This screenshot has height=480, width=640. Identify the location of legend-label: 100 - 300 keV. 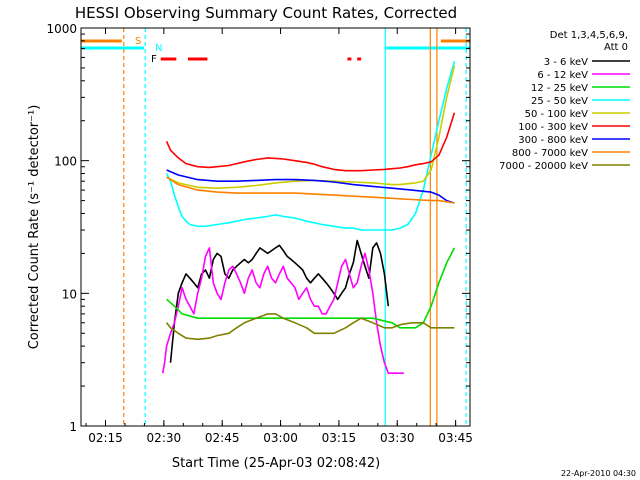
(553, 127).